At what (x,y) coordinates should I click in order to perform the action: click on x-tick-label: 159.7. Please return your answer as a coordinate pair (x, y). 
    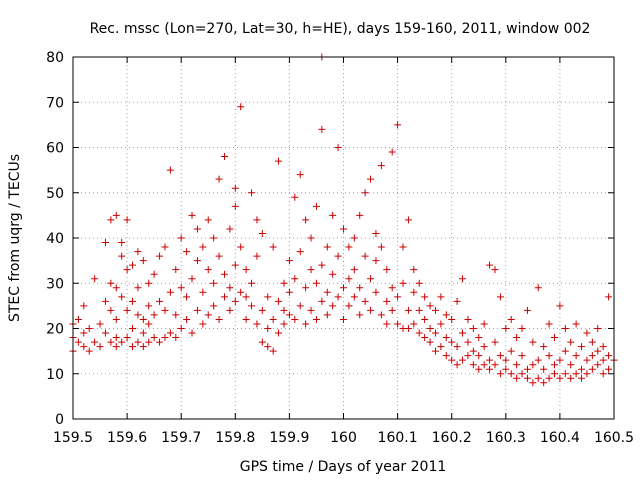
    Looking at the image, I should click on (181, 438).